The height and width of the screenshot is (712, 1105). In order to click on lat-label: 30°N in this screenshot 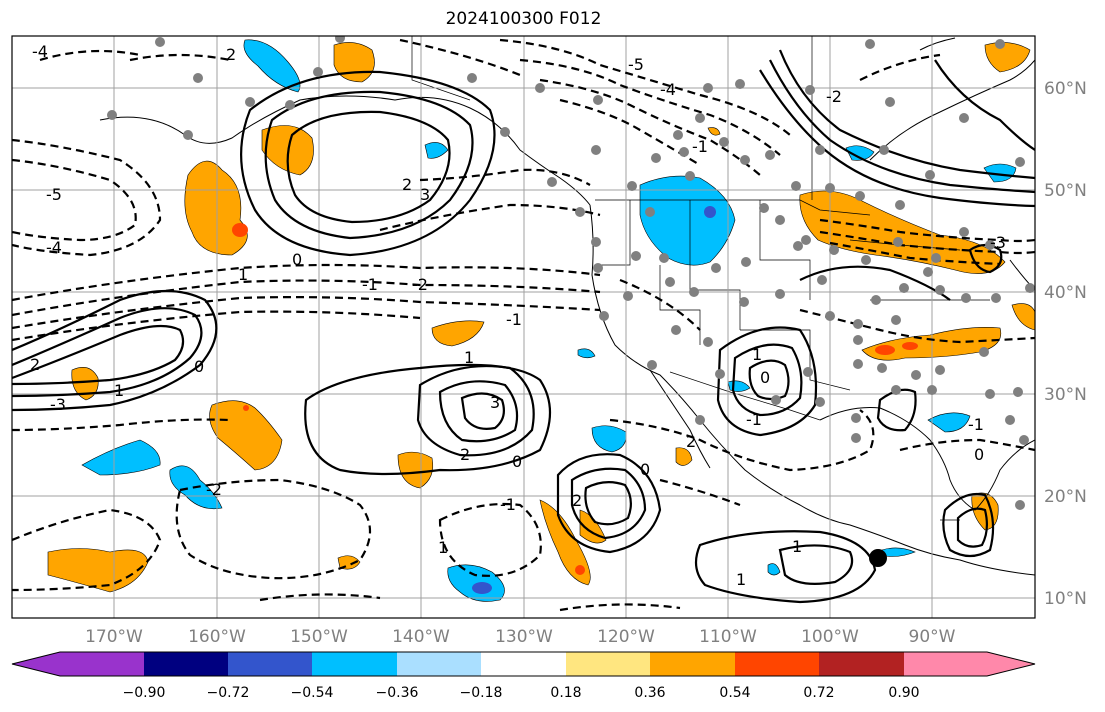, I will do `click(1065, 395)`.